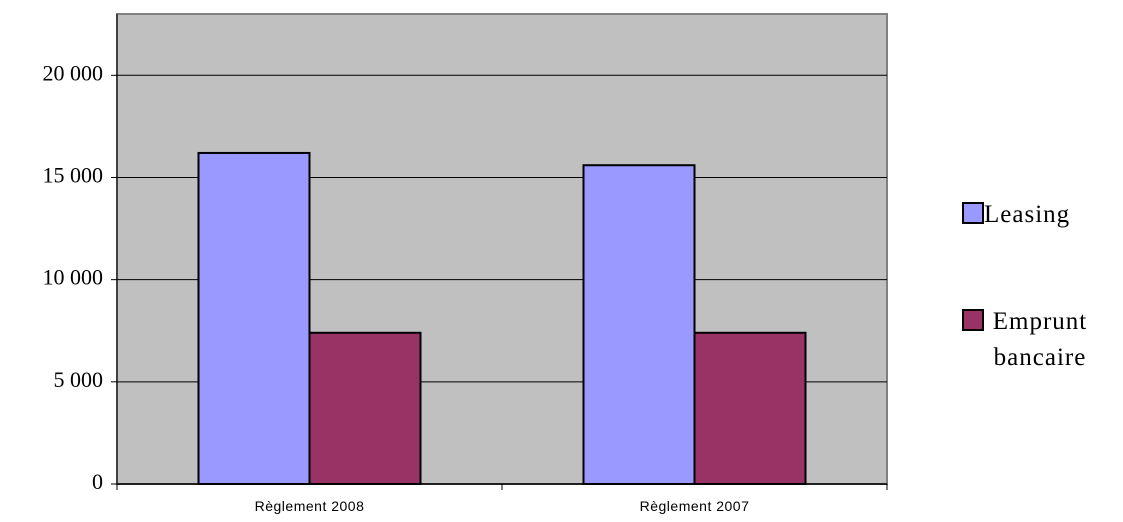  I want to click on legend-item: Leasing, so click(1029, 215).